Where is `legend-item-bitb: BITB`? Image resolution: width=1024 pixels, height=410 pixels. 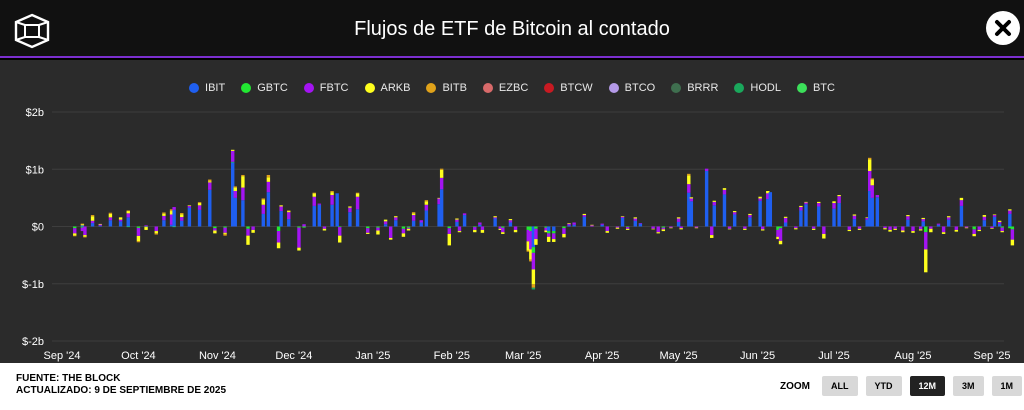
legend-item-bitb: BITB is located at coordinates (446, 88).